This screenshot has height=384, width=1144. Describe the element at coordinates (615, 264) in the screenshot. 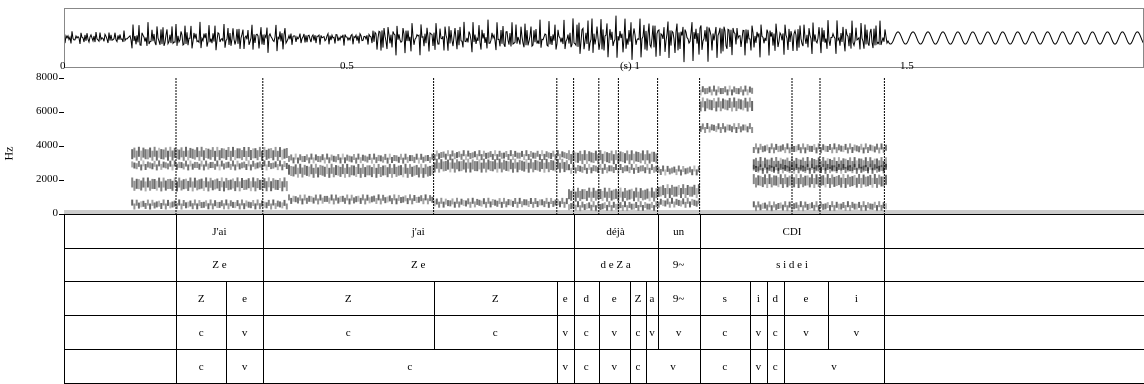

I see `tier-interval-label: d e Z a` at that location.